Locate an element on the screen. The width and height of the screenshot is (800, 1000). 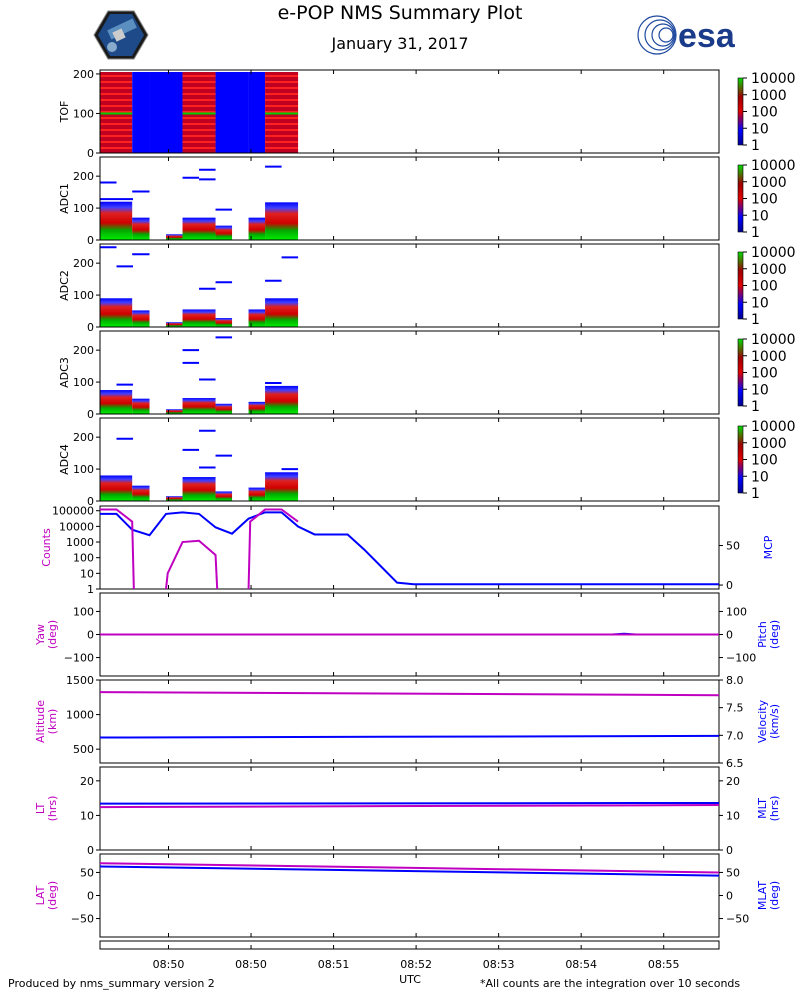
y-tick-label-right: 10 is located at coordinates (733, 815).